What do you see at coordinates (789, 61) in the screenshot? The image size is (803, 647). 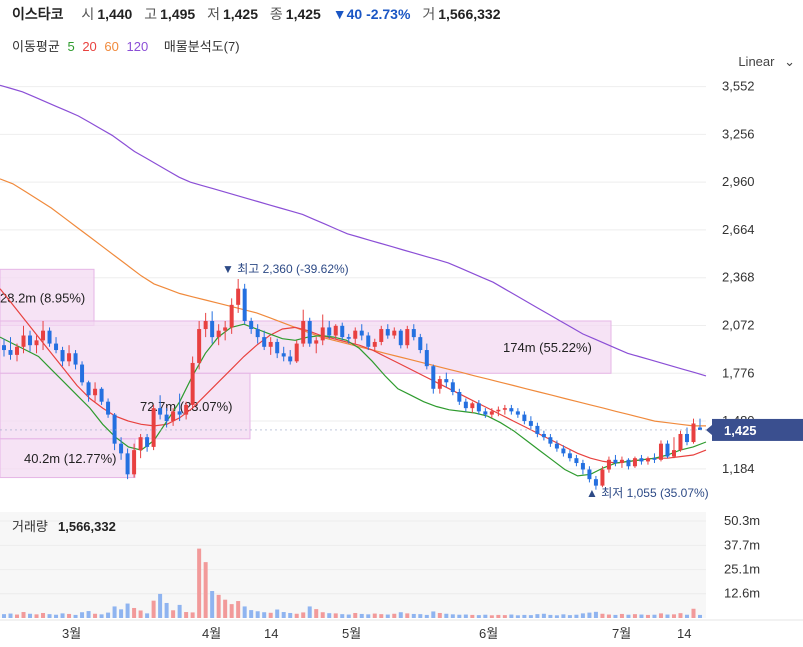 I see `chevron-down-icon: ⌄` at bounding box center [789, 61].